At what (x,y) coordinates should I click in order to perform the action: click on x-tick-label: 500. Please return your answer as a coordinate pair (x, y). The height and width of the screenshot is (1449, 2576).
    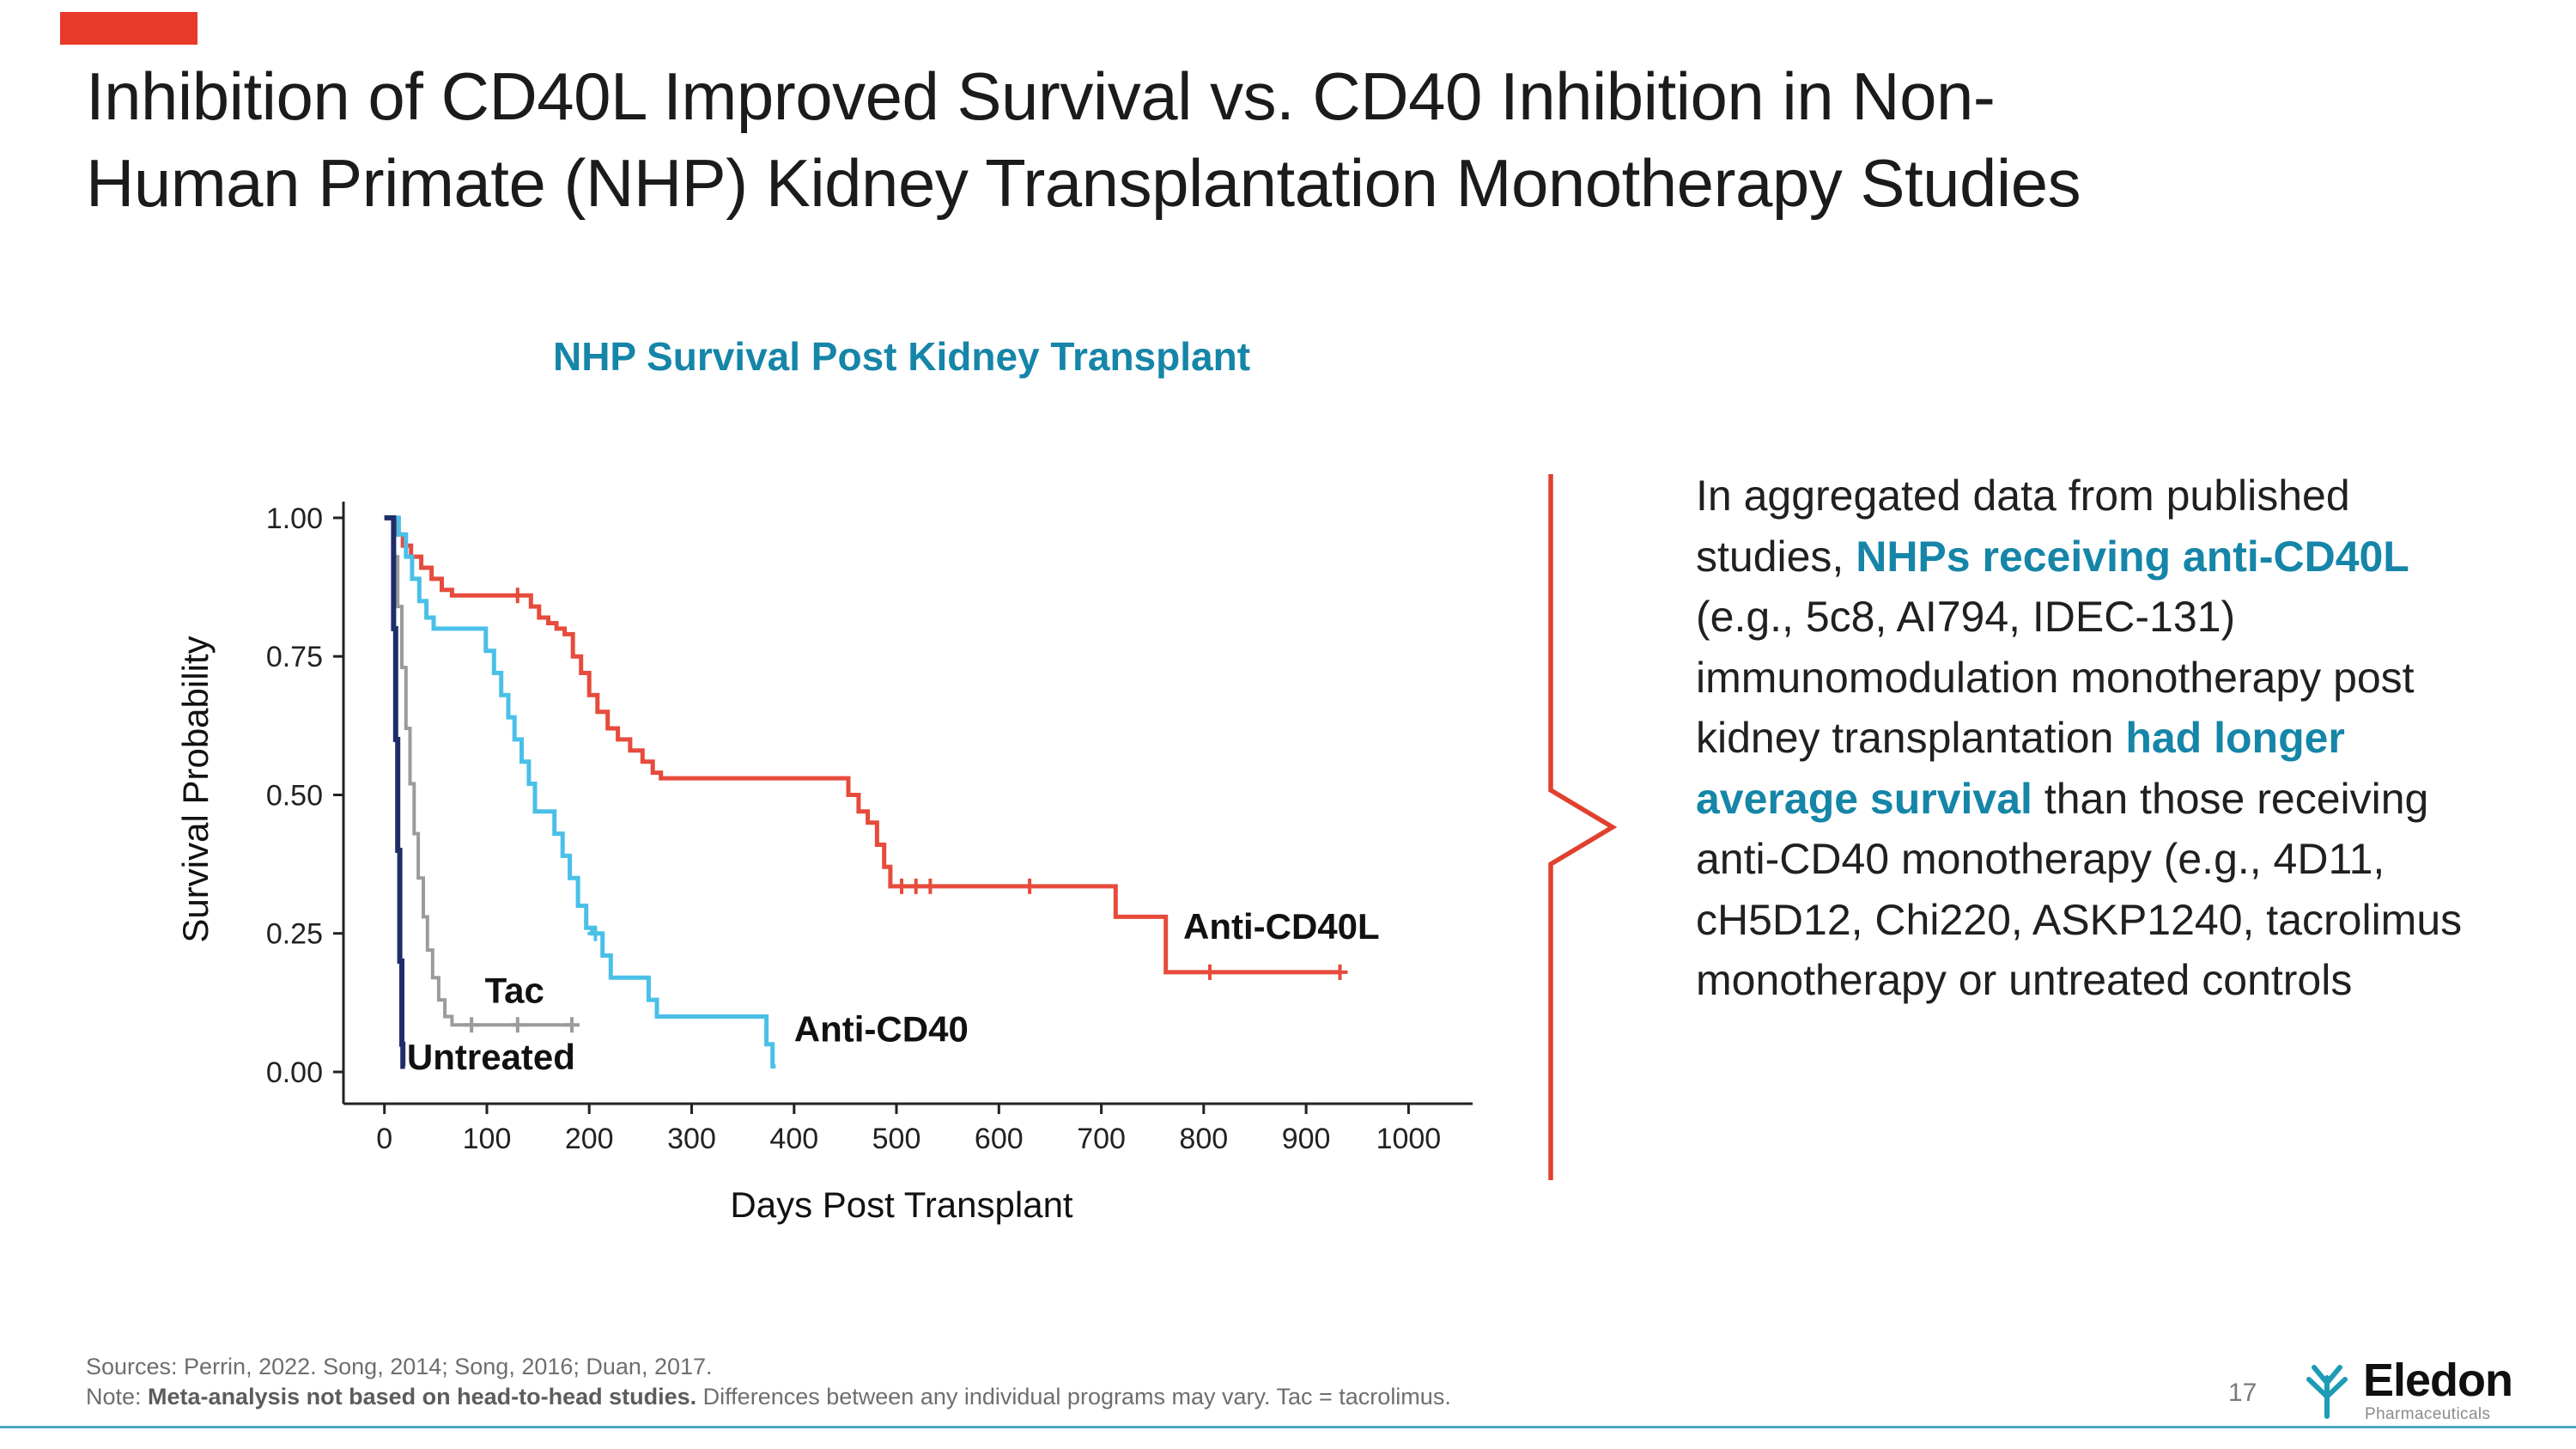
    Looking at the image, I should click on (896, 1139).